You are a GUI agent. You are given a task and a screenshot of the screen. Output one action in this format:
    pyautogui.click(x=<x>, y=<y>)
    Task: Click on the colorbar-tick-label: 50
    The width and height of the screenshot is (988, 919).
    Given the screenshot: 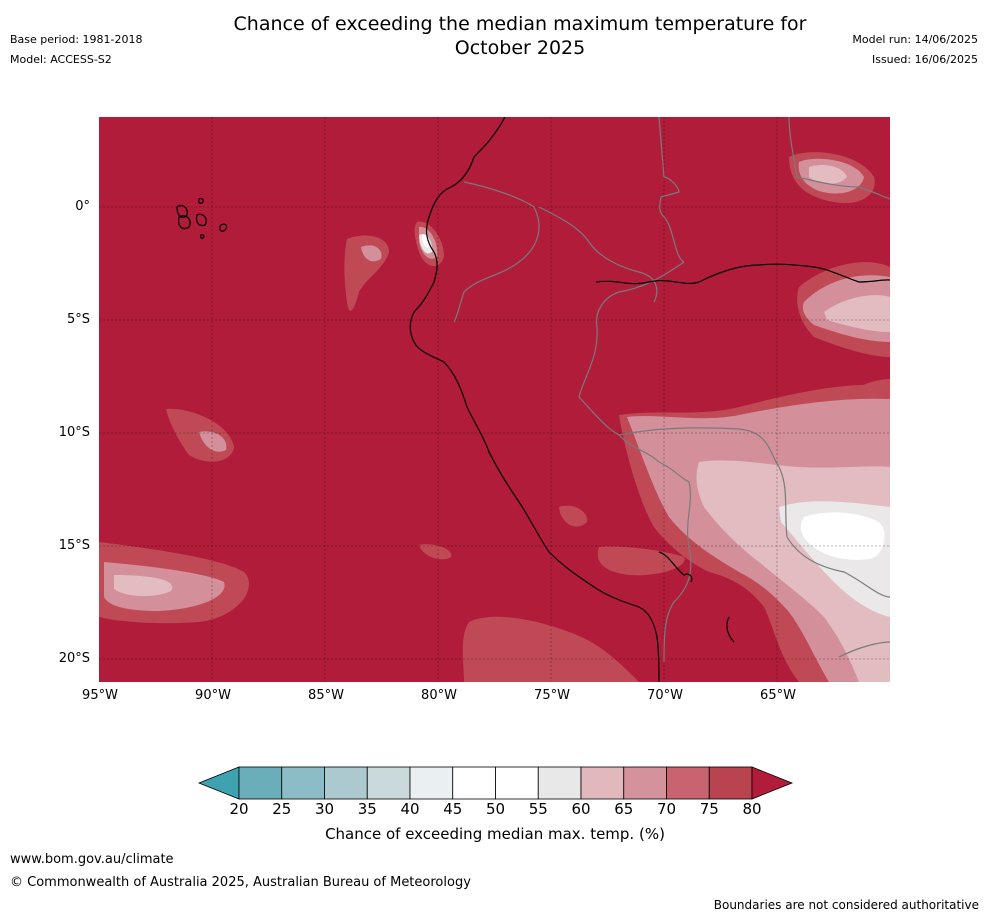 What is the action you would take?
    pyautogui.click(x=495, y=809)
    